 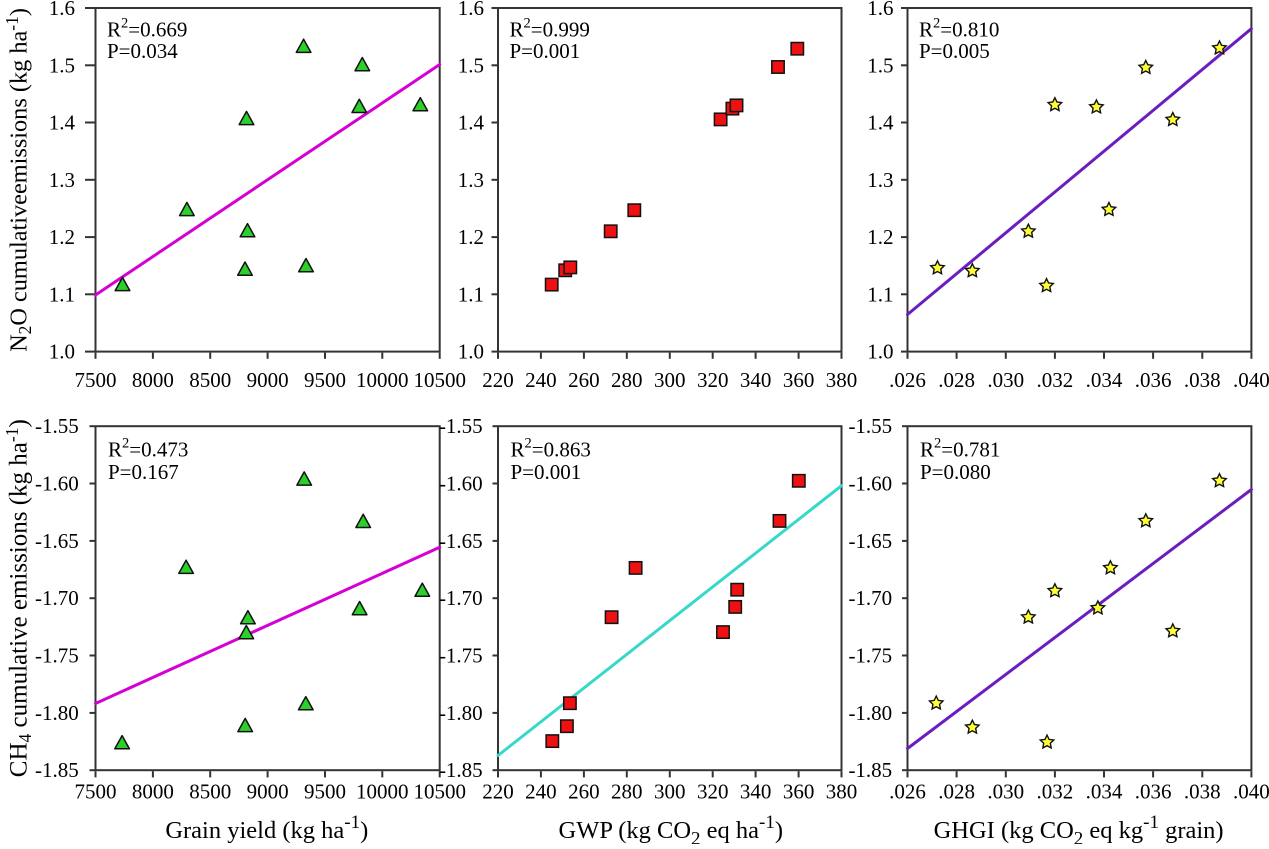 I want to click on svg-text: R2=0.473, so click(x=148, y=449).